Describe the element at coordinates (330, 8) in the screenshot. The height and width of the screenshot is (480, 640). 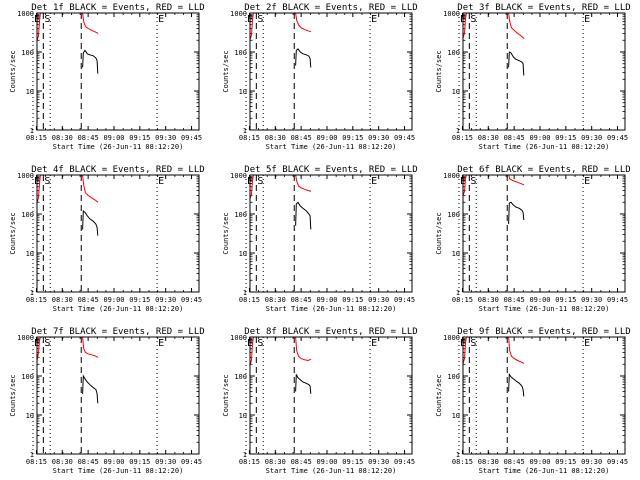
I see `panel-title: Det 2f BLACK = Events, RED = LLD` at that location.